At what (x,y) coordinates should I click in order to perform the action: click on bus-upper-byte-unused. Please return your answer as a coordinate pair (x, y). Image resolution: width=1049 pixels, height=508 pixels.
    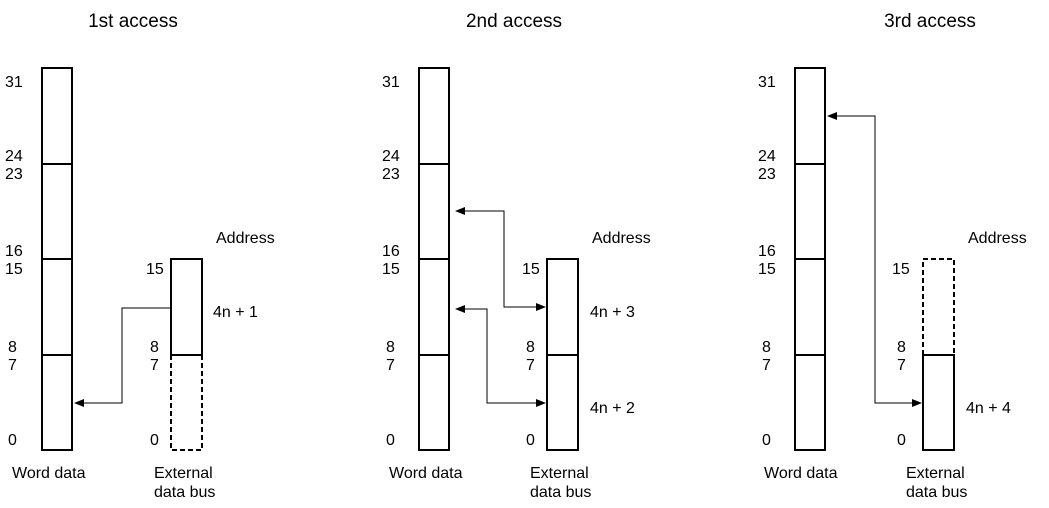
    Looking at the image, I should click on (938, 306).